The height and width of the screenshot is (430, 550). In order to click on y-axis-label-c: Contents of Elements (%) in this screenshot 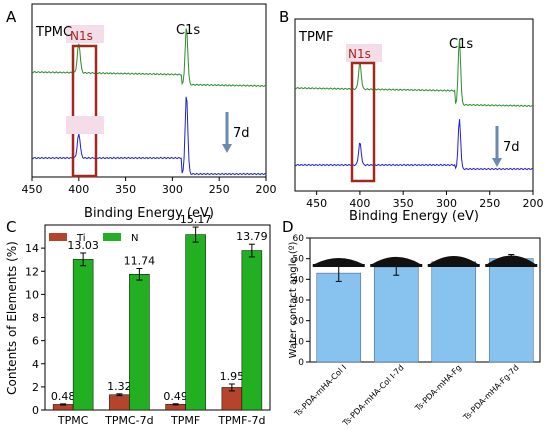, I will do `click(12, 318)`.